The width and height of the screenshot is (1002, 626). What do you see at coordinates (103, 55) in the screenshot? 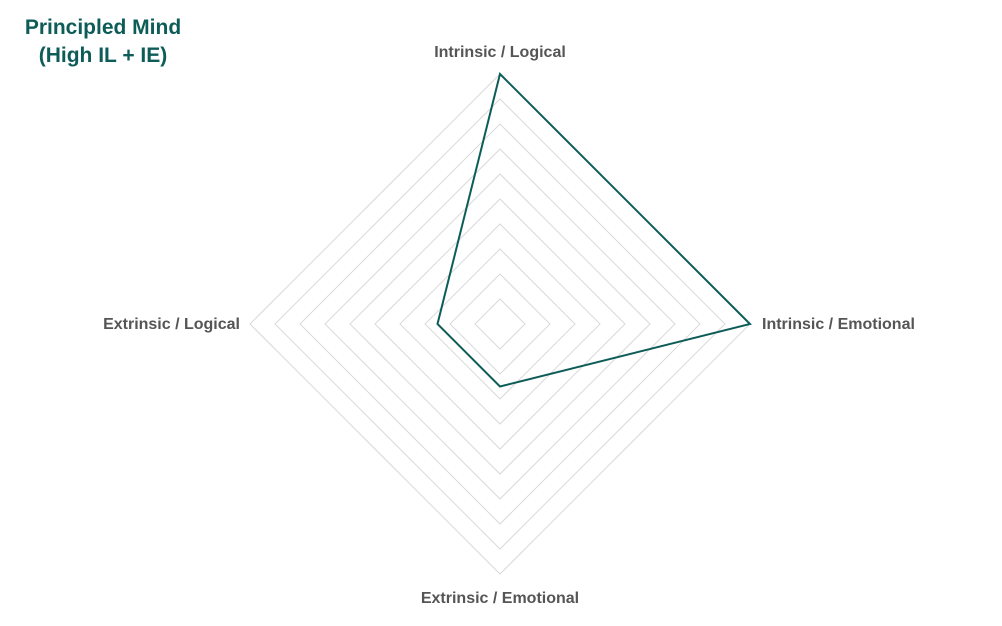
I see `chart-title-line-2: (High IL + IE)` at bounding box center [103, 55].